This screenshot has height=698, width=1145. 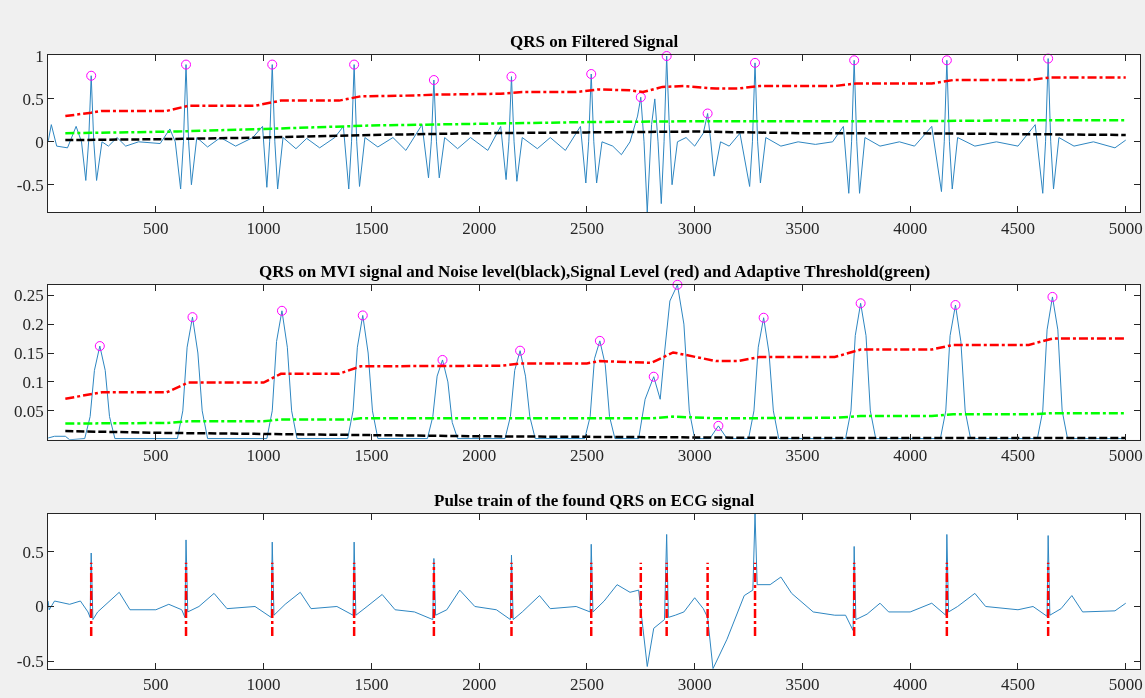 I want to click on chart-title: QRS on Filtered Signal, so click(x=594, y=41).